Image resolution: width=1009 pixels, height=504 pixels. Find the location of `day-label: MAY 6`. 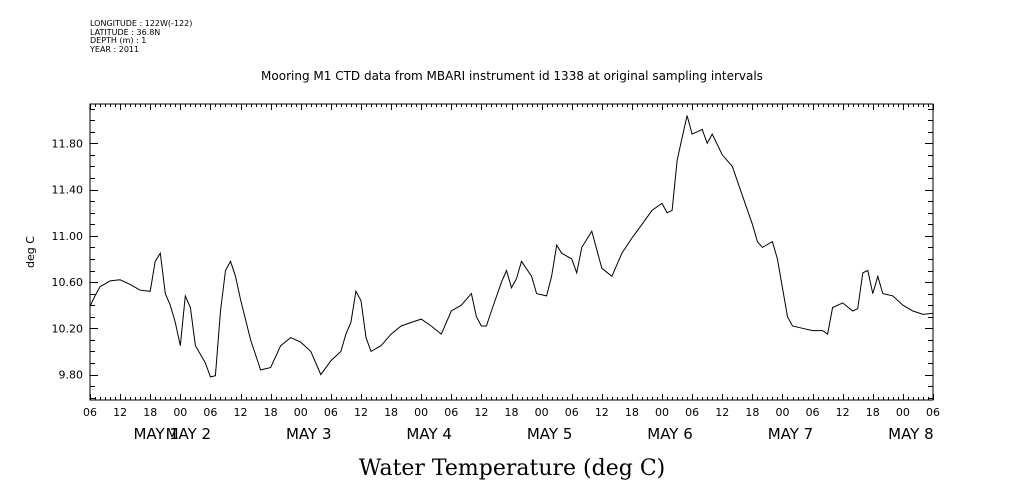

day-label: MAY 6 is located at coordinates (670, 434).